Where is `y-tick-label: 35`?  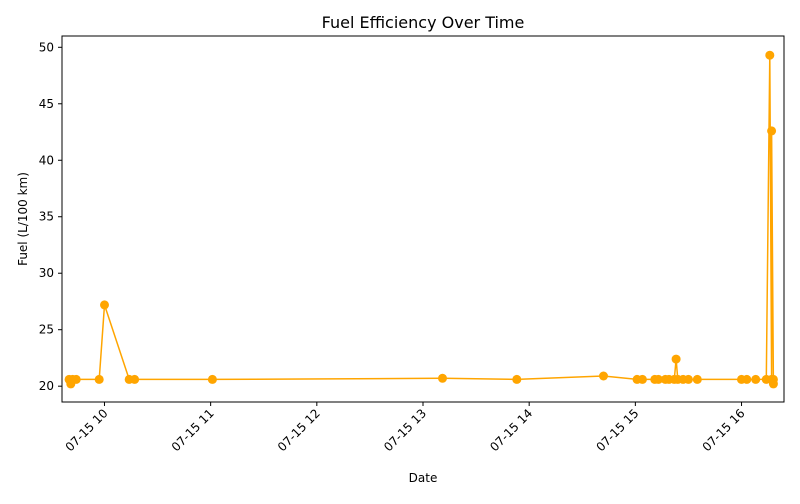
y-tick-label: 35 is located at coordinates (46, 217).